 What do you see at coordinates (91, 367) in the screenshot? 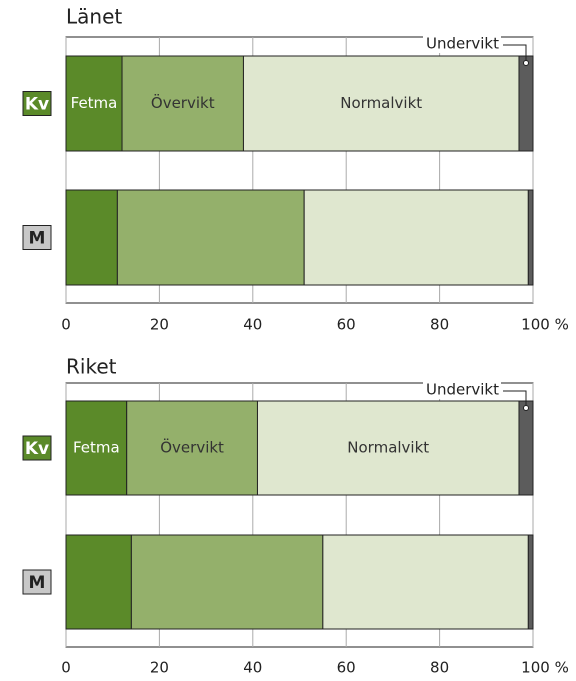
I see `chart-title: Riket` at bounding box center [91, 367].